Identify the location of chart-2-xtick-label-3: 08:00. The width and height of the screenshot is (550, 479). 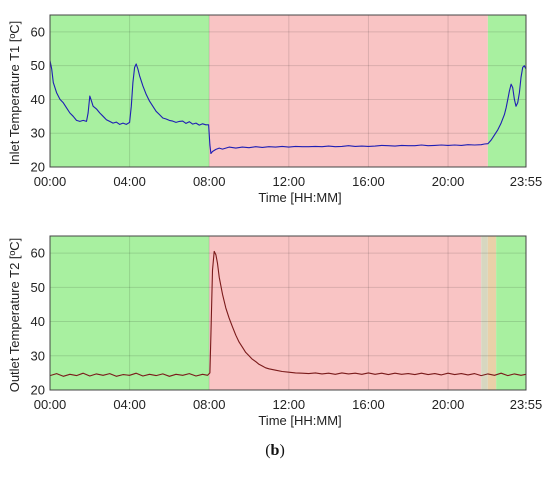
(209, 404).